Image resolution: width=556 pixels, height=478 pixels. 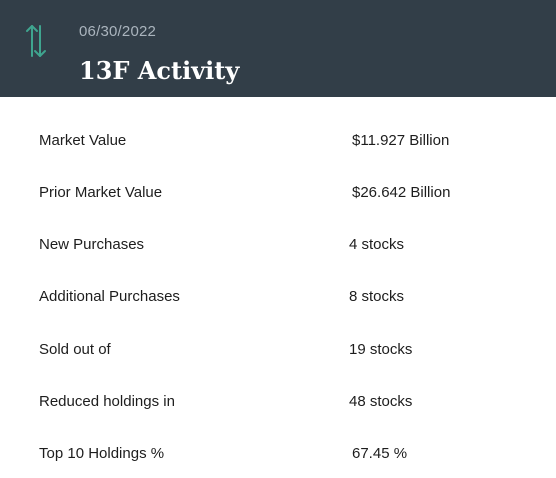 What do you see at coordinates (278, 350) in the screenshot?
I see `list-item-sold-out-of: Sold out of 19 stocks` at bounding box center [278, 350].